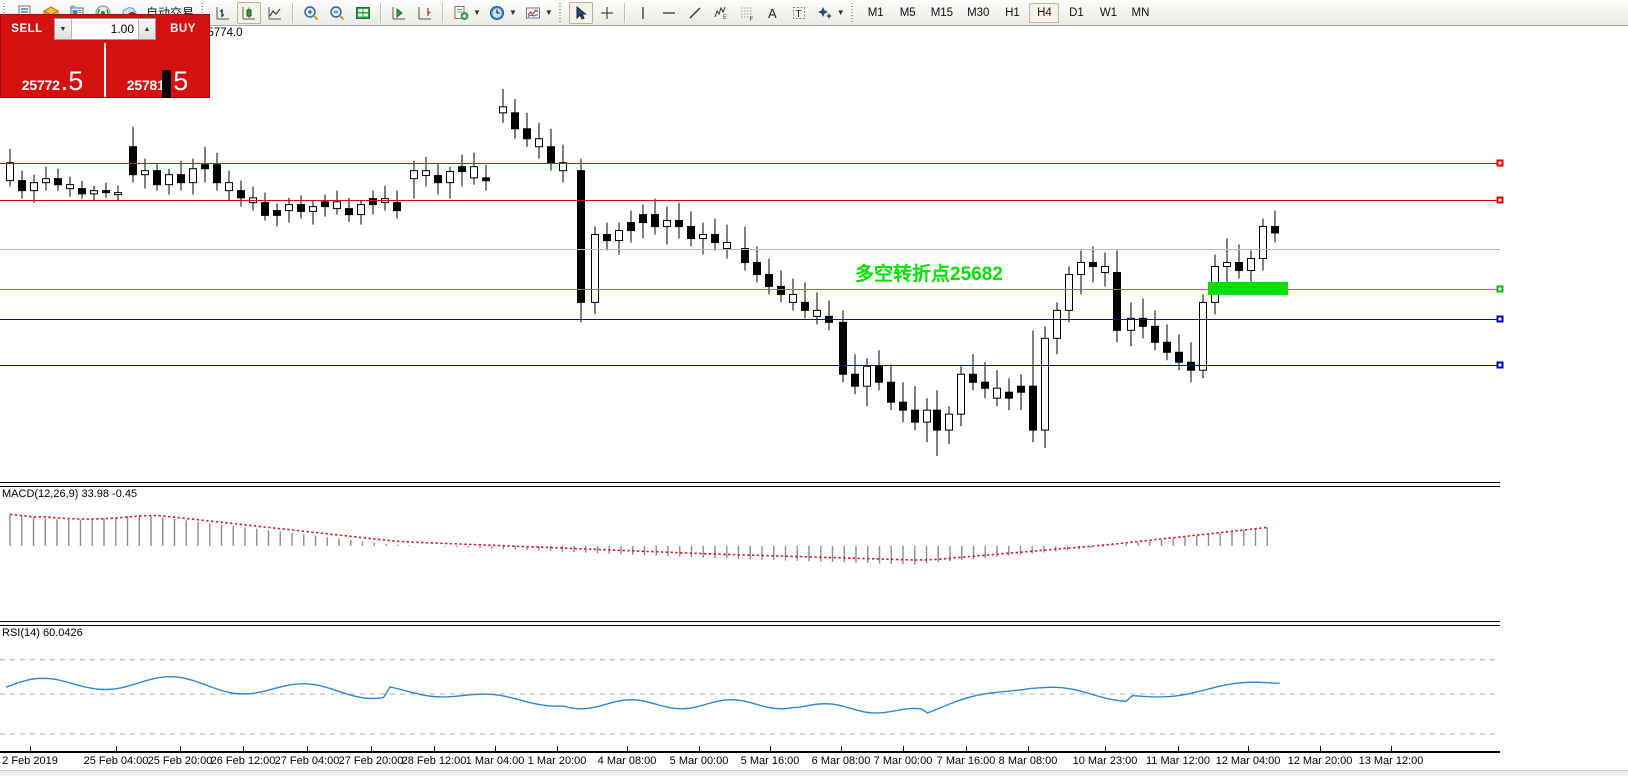  Describe the element at coordinates (157, 70) in the screenshot. I see `buy-price: 25781.5` at that location.